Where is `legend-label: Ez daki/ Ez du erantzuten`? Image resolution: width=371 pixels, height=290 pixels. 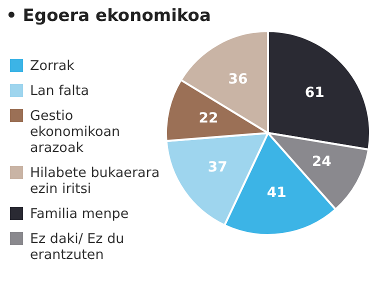
legend-label: Ez daki/ Ez du erantzuten is located at coordinates (78, 247).